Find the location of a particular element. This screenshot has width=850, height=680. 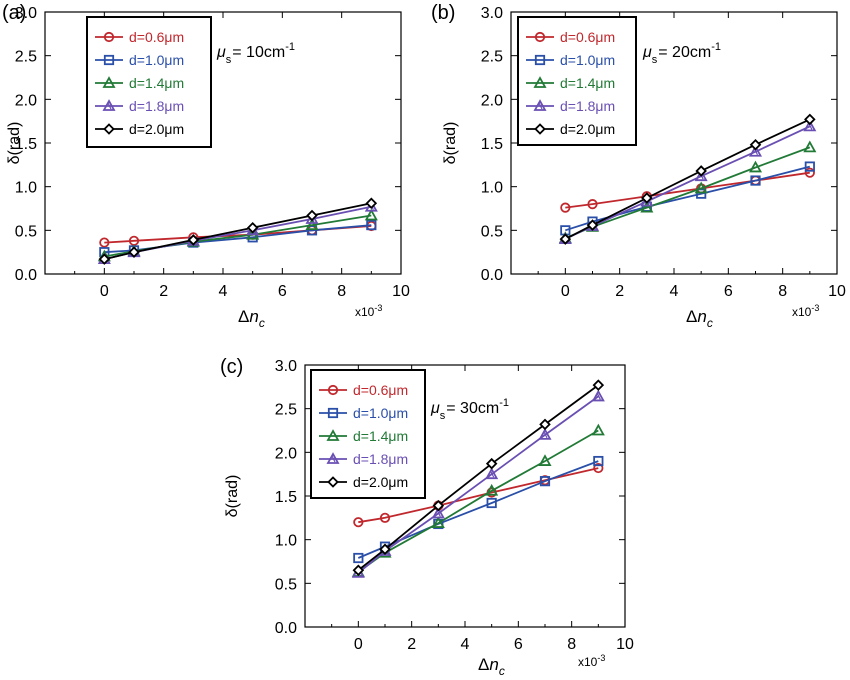

x-tick-label: 8 is located at coordinates (571, 644).